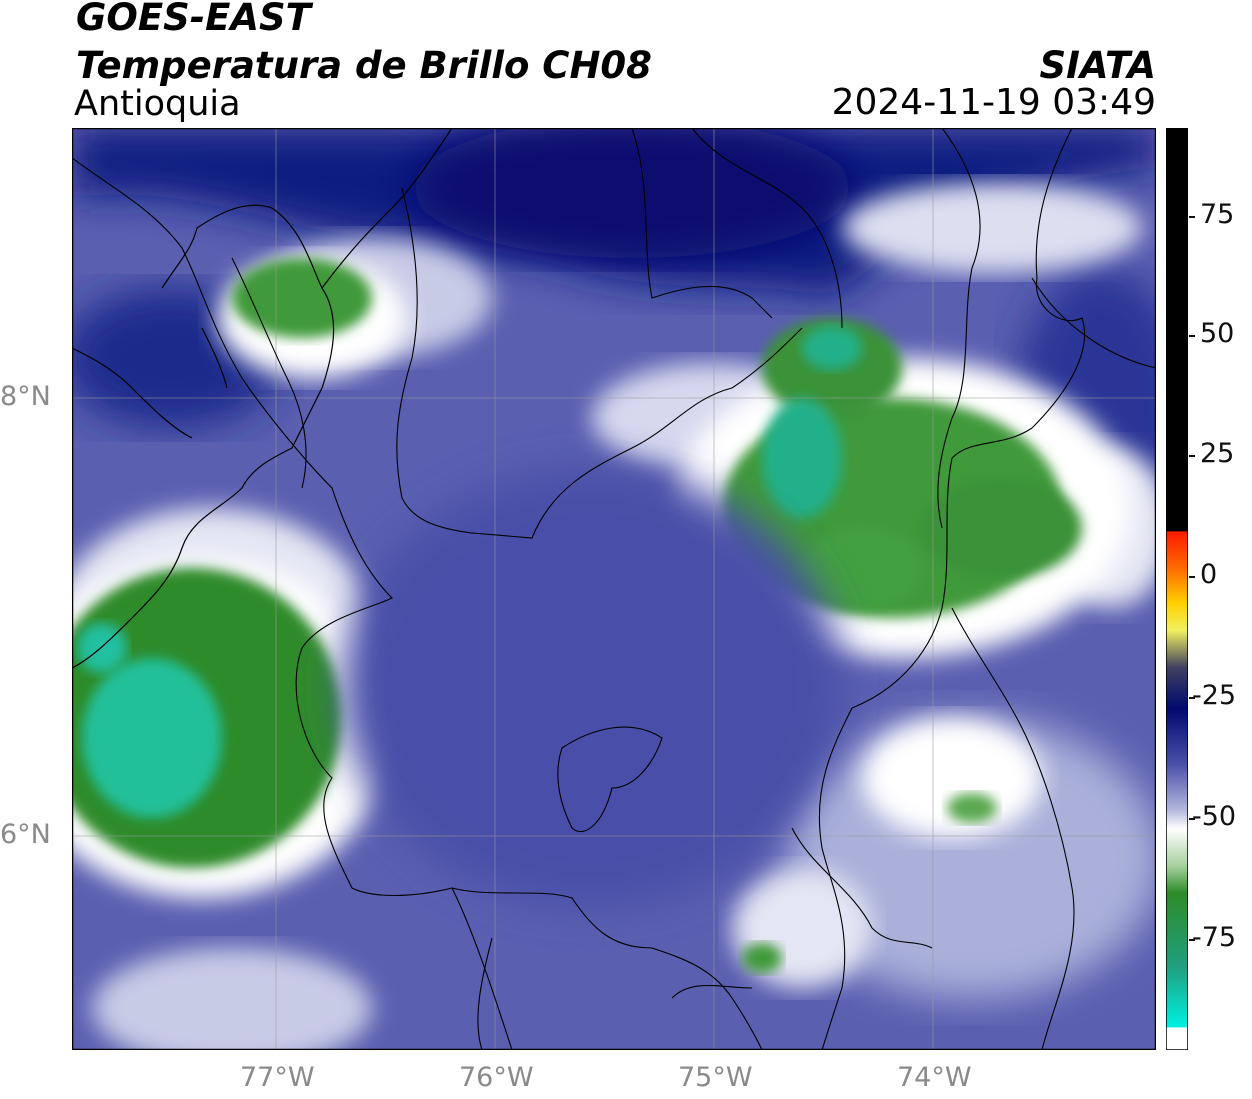 This screenshot has height=1099, width=1252. Describe the element at coordinates (1214, 816) in the screenshot. I see `colorbar-label-neg50: -50` at that location.